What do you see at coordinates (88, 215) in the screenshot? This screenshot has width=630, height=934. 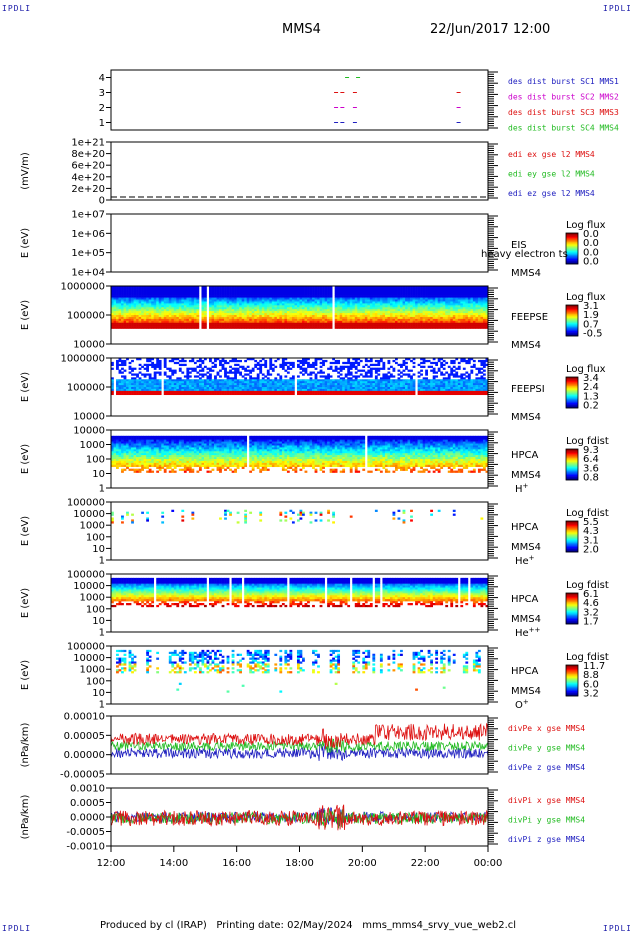 I see `y-tick-label: 1e+07` at bounding box center [88, 215].